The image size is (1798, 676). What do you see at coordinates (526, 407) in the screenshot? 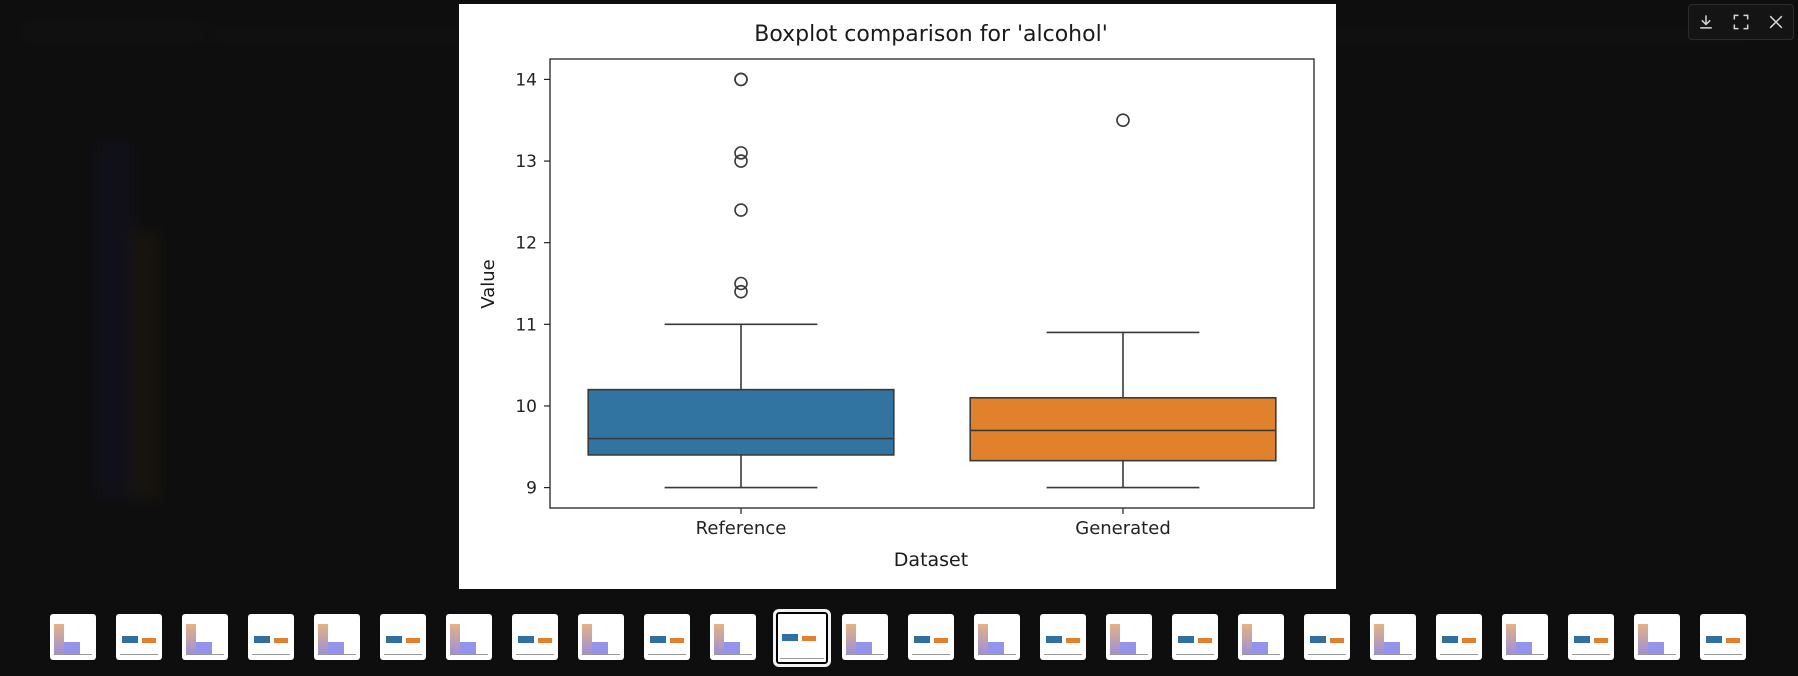
I see `y-tick-label: 10` at bounding box center [526, 407].